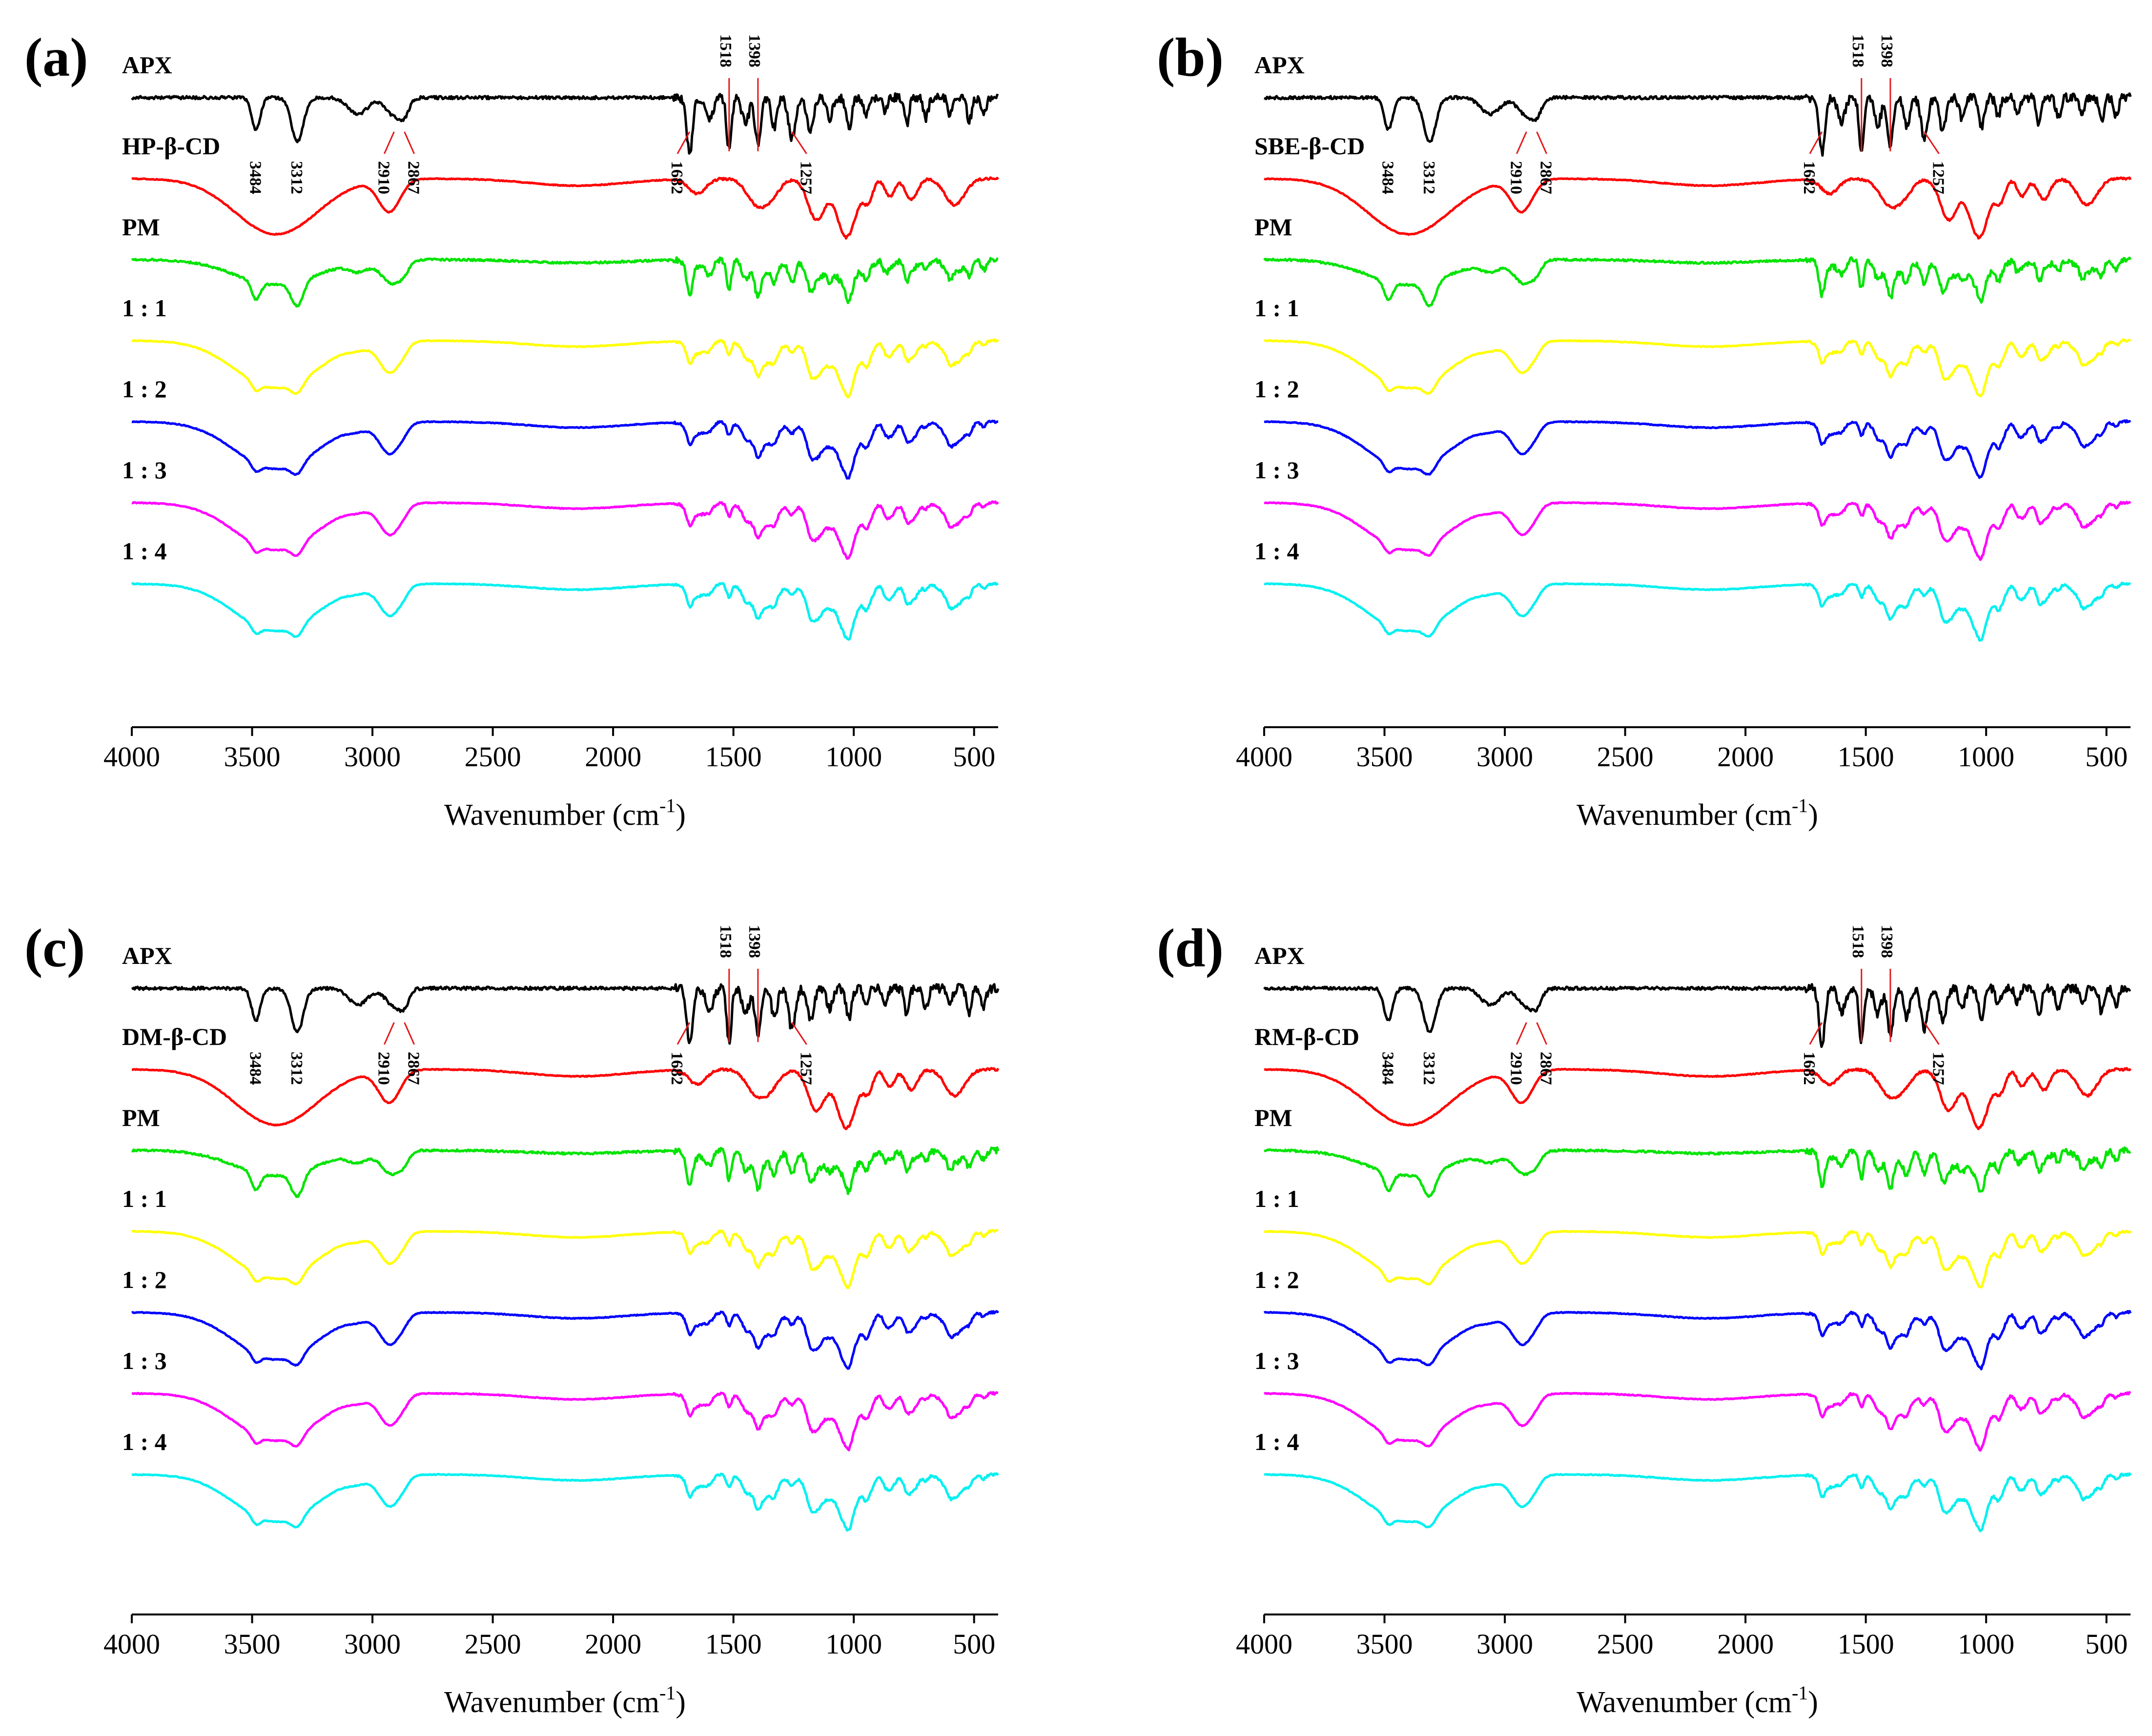 The image size is (2152, 1736). Describe the element at coordinates (1309, 146) in the screenshot. I see `trace-label-sbe-beta-cd: SBE-β-CD` at that location.